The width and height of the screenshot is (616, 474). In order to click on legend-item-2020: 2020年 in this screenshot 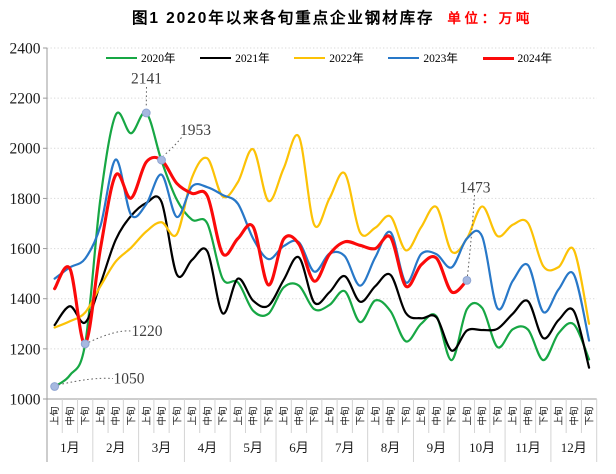, I will do `click(141, 58)`.